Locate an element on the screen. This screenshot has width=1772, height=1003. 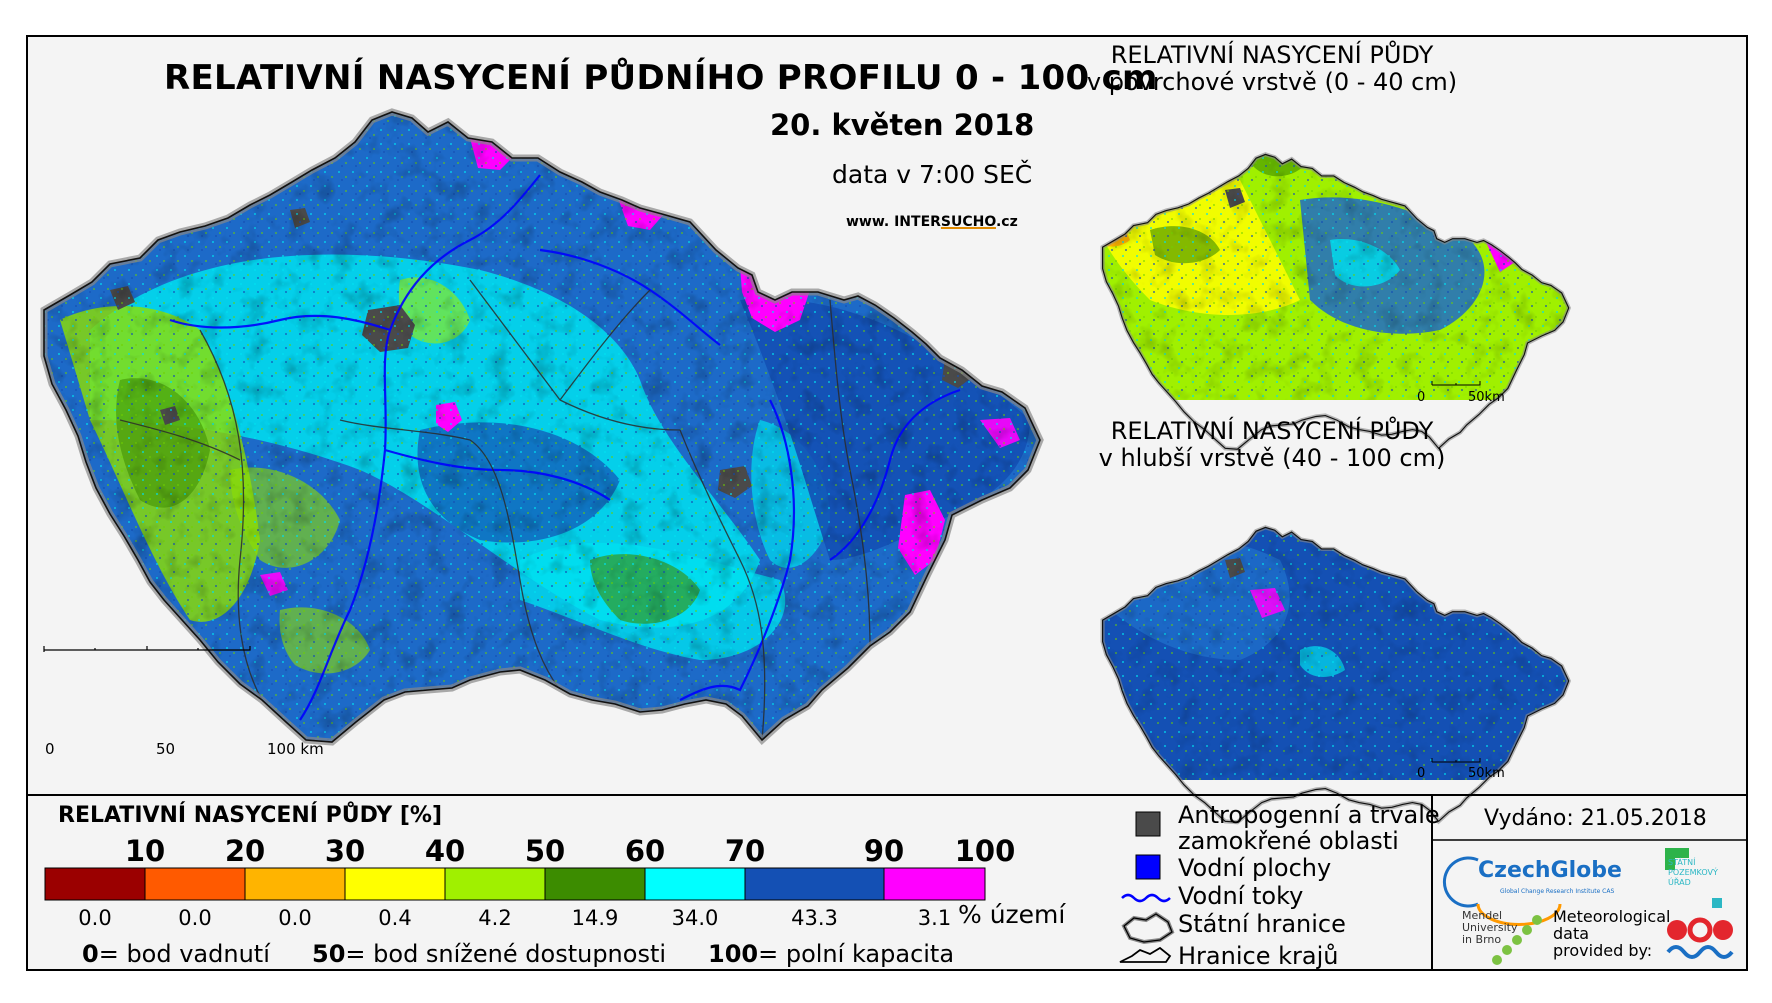
logo-chmi is located at coordinates (1700, 938).